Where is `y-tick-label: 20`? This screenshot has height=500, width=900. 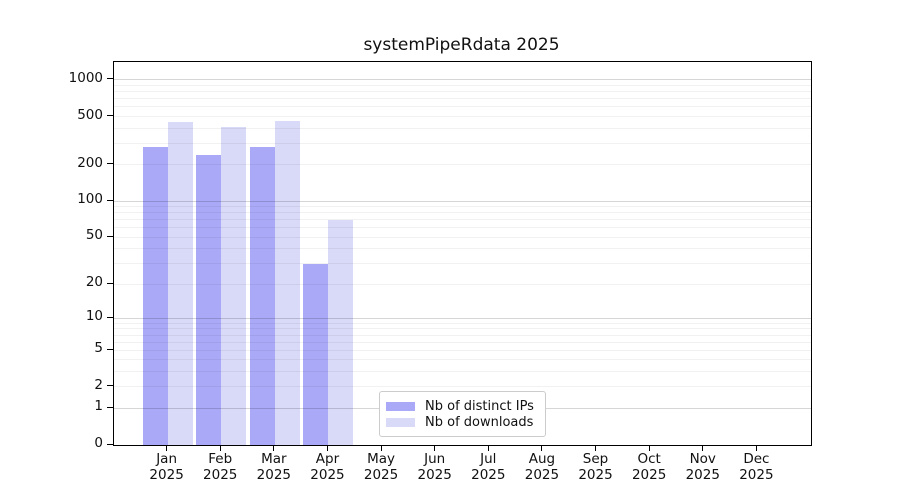
y-tick-label: 20 is located at coordinates (94, 282).